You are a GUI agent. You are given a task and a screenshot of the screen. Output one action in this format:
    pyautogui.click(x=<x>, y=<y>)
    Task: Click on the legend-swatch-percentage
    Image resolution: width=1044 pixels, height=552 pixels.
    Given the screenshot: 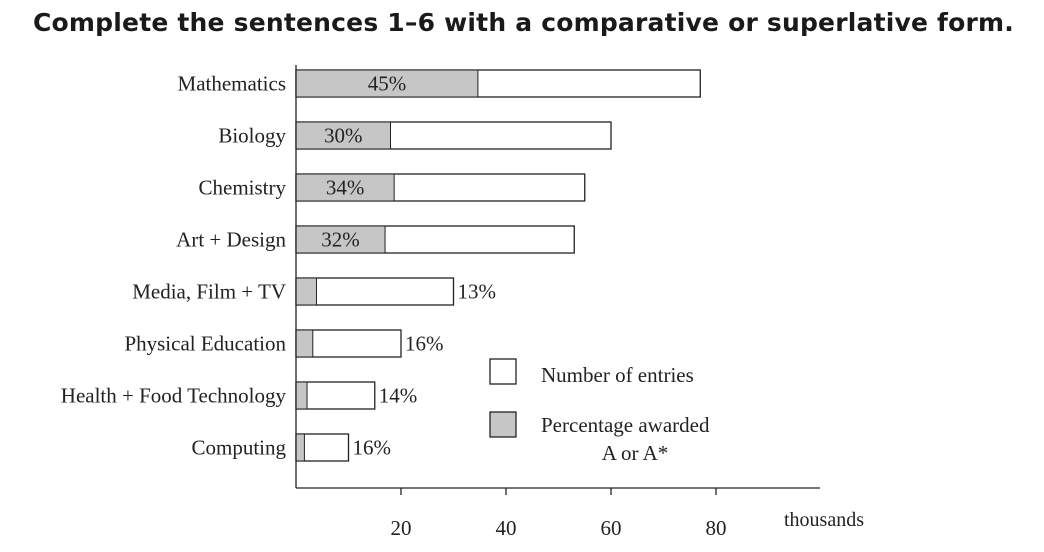 What is the action you would take?
    pyautogui.click(x=503, y=424)
    